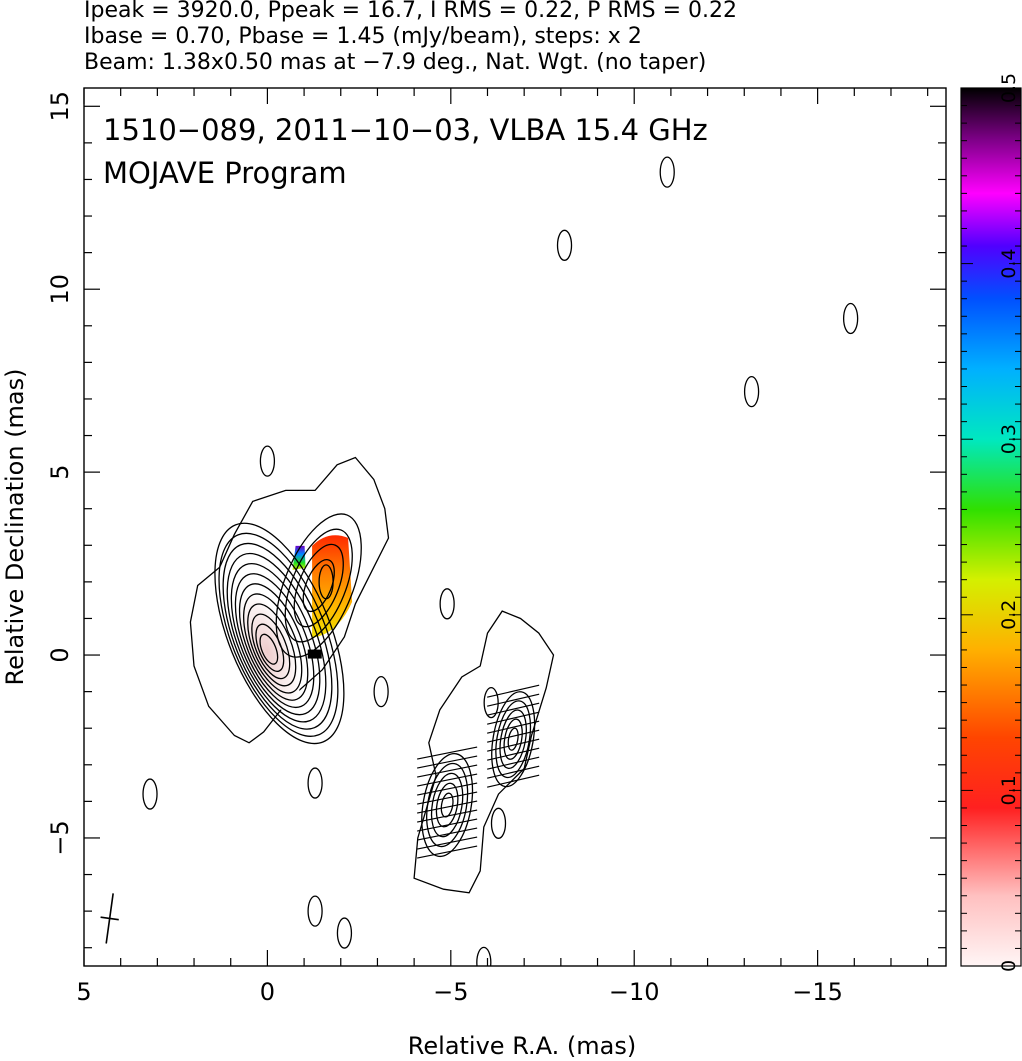 Image resolution: width=1022 pixels, height=1061 pixels. What do you see at coordinates (1009, 790) in the screenshot?
I see `colorbar-tick-label: 0.1` at bounding box center [1009, 790].